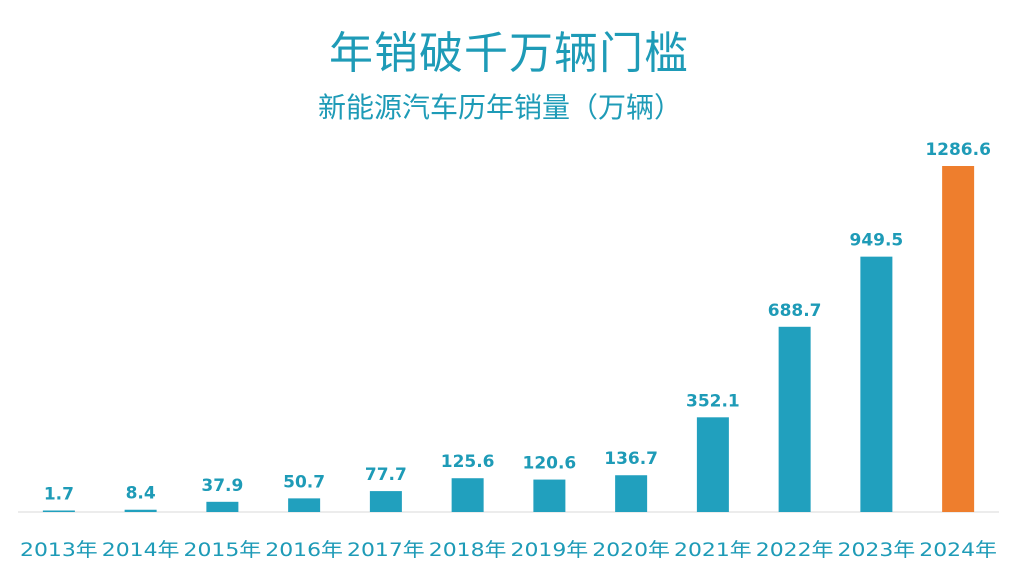 The image size is (1018, 579). Describe the element at coordinates (141, 550) in the screenshot. I see `x-tick-label-2014年: 2014年` at that location.